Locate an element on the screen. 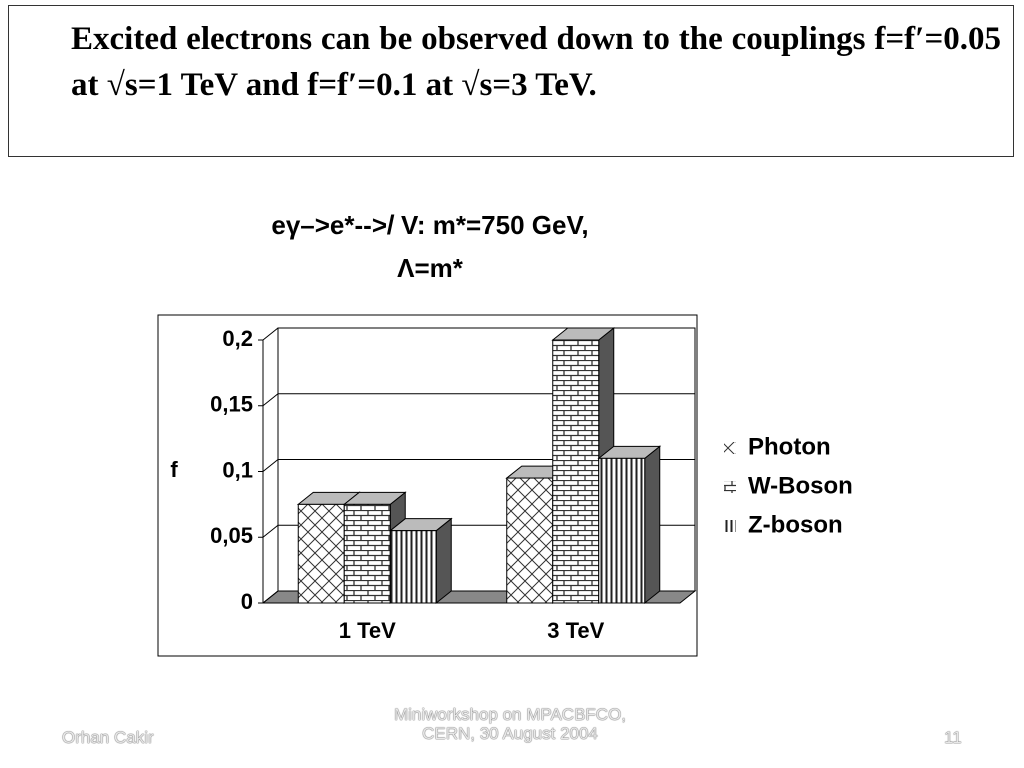  footer-line: Miniworkshop on MPACBFCO, is located at coordinates (510, 714).